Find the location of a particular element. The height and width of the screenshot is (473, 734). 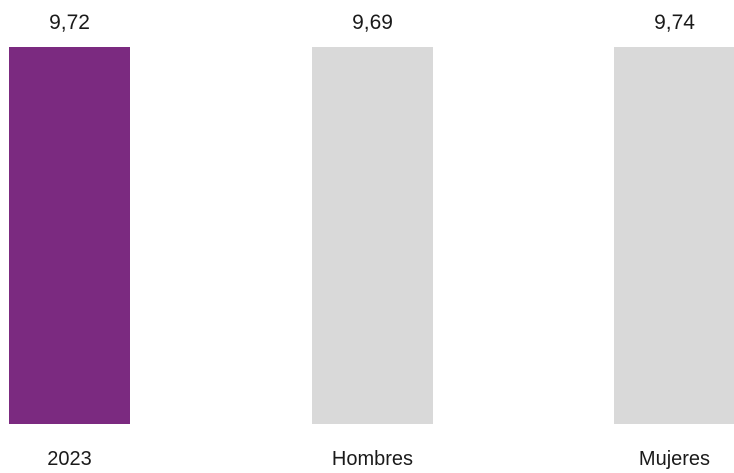

bar-2023 is located at coordinates (69, 235).